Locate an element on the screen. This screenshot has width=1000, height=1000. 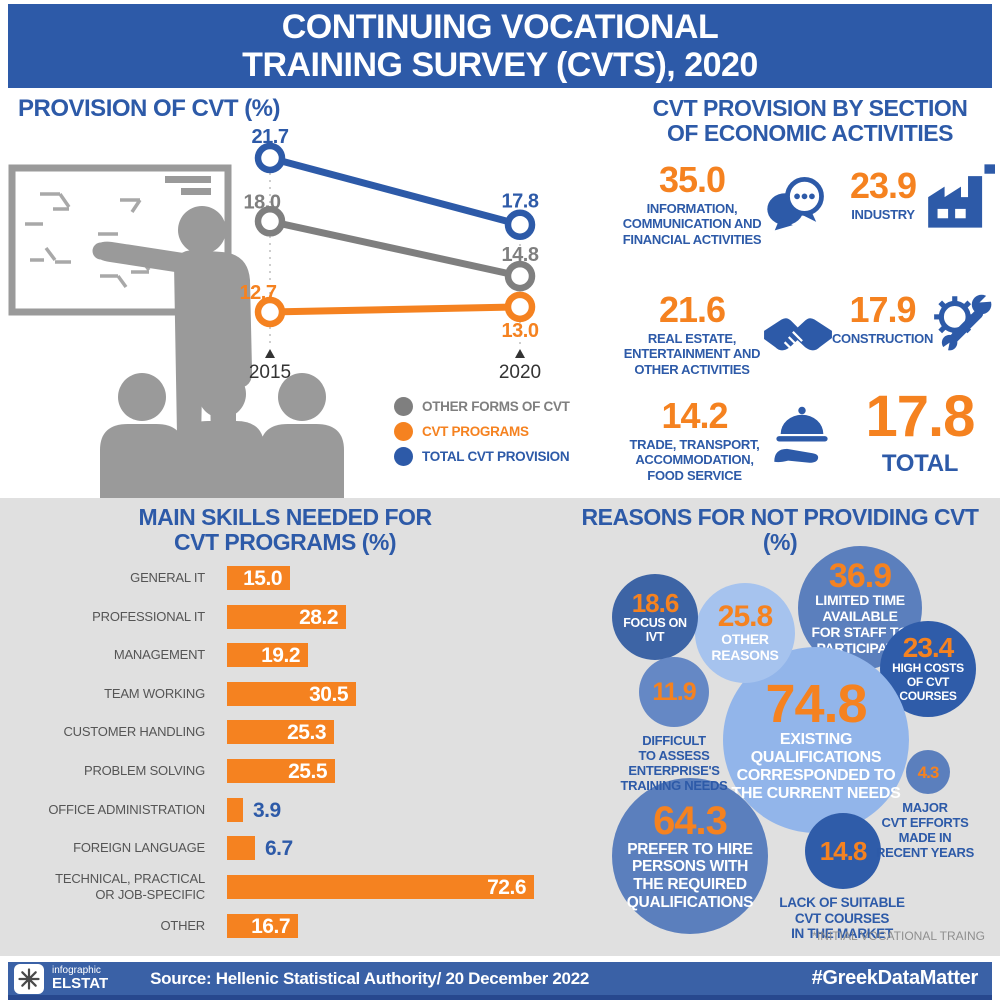
label-major-efforts: MAJOR CVT EFFORTS MADE IN RECENT YEARS is located at coordinates (924, 830).